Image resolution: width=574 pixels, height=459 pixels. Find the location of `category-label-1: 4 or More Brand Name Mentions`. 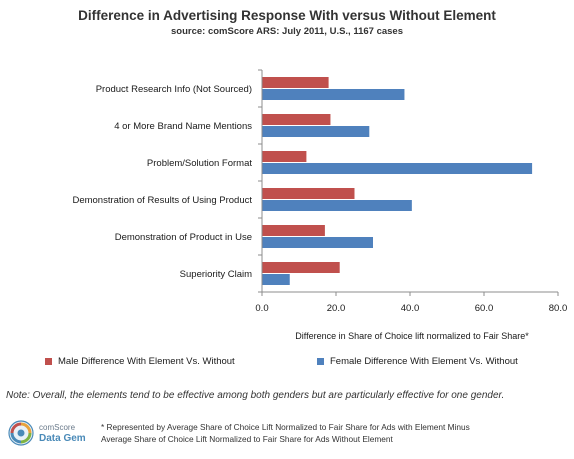

category-label-1: 4 or More Brand Name Mentions is located at coordinates (183, 126).